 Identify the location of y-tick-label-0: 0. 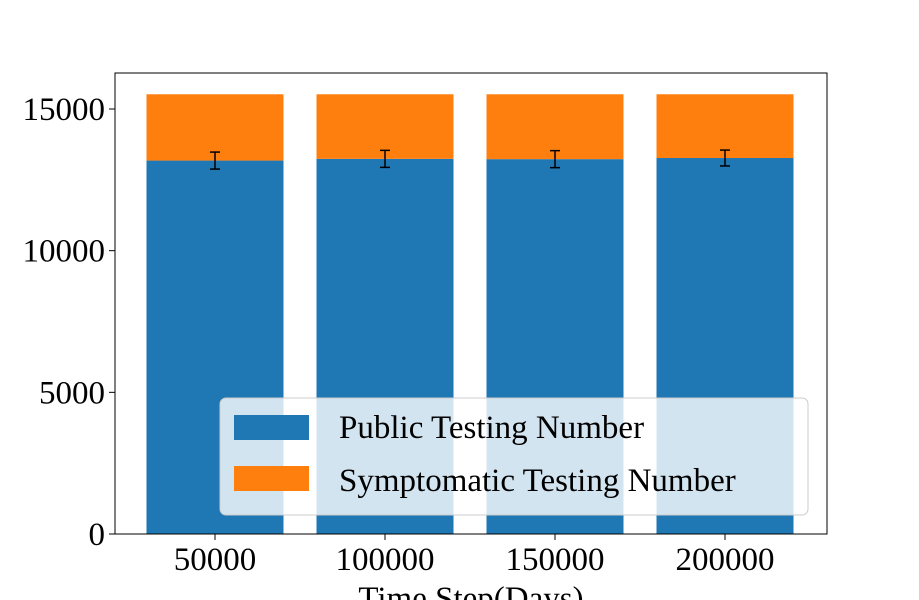
(97, 535).